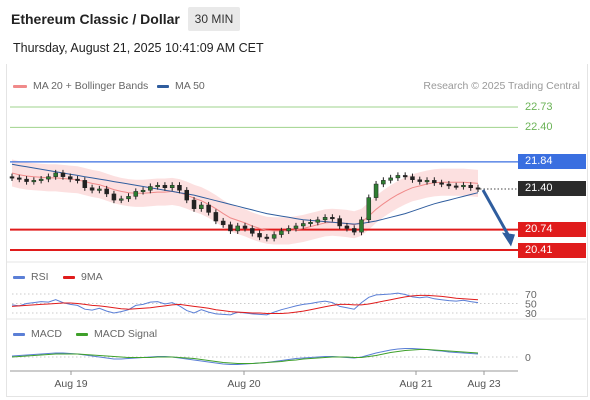 Image resolution: width=590 pixels, height=400 pixels. Describe the element at coordinates (126, 334) in the screenshot. I see `legend-label: MACD Signal` at that location.